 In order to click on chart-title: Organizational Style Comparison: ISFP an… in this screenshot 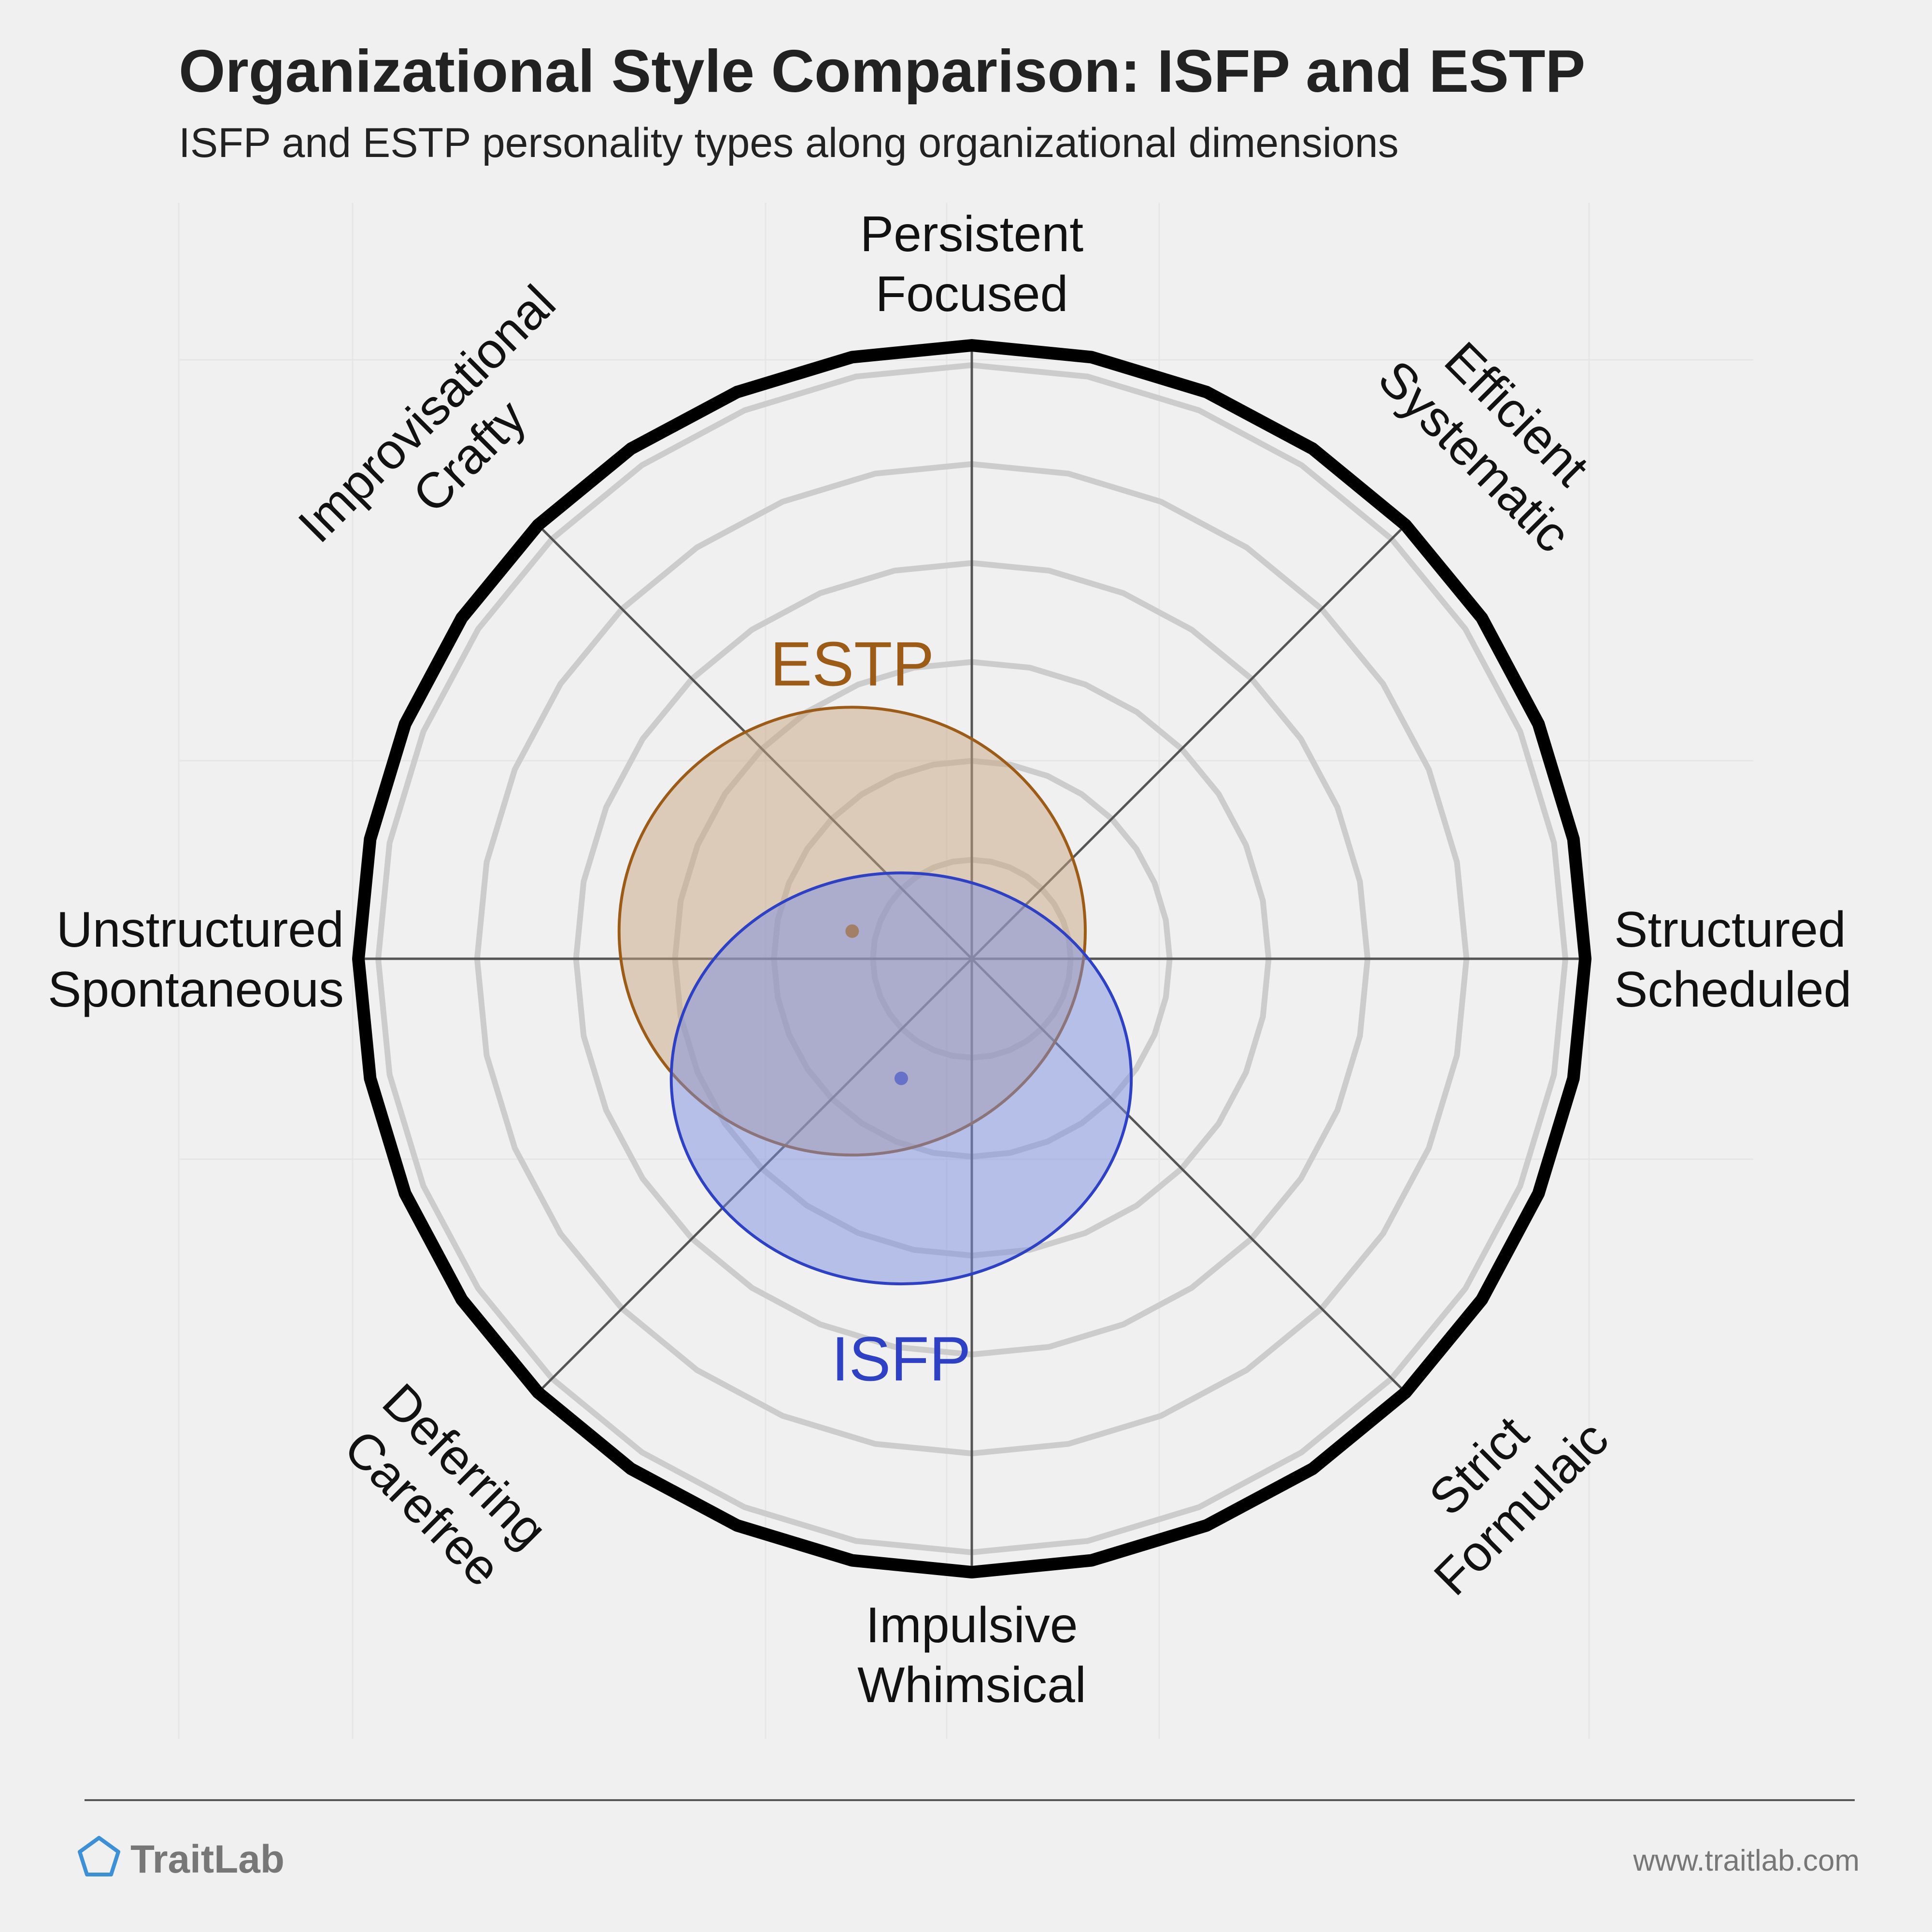, I will do `click(882, 71)`.